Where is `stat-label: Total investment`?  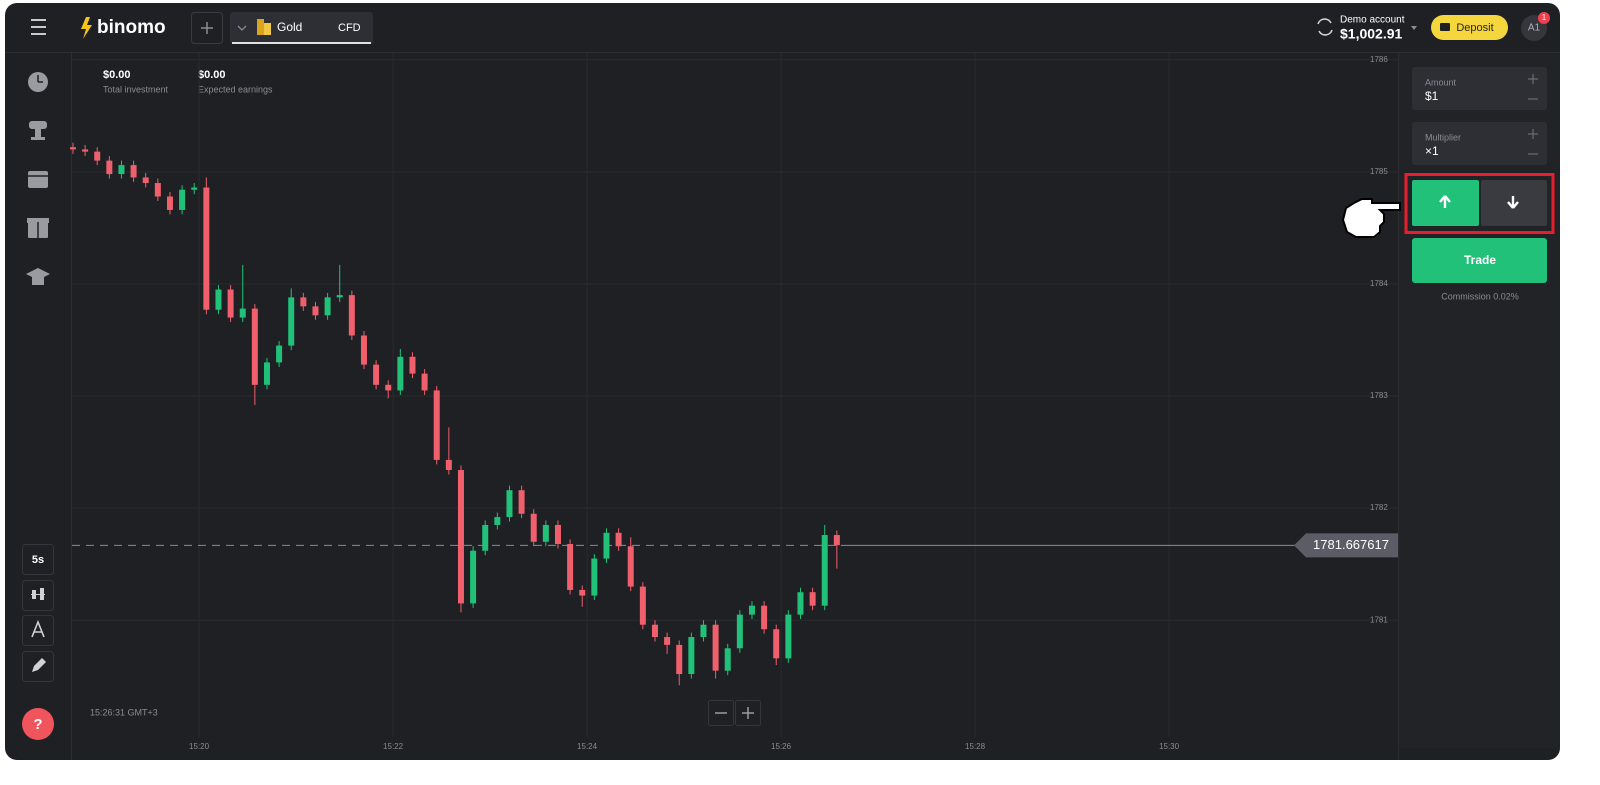
stat-label: Total investment is located at coordinates (136, 89).